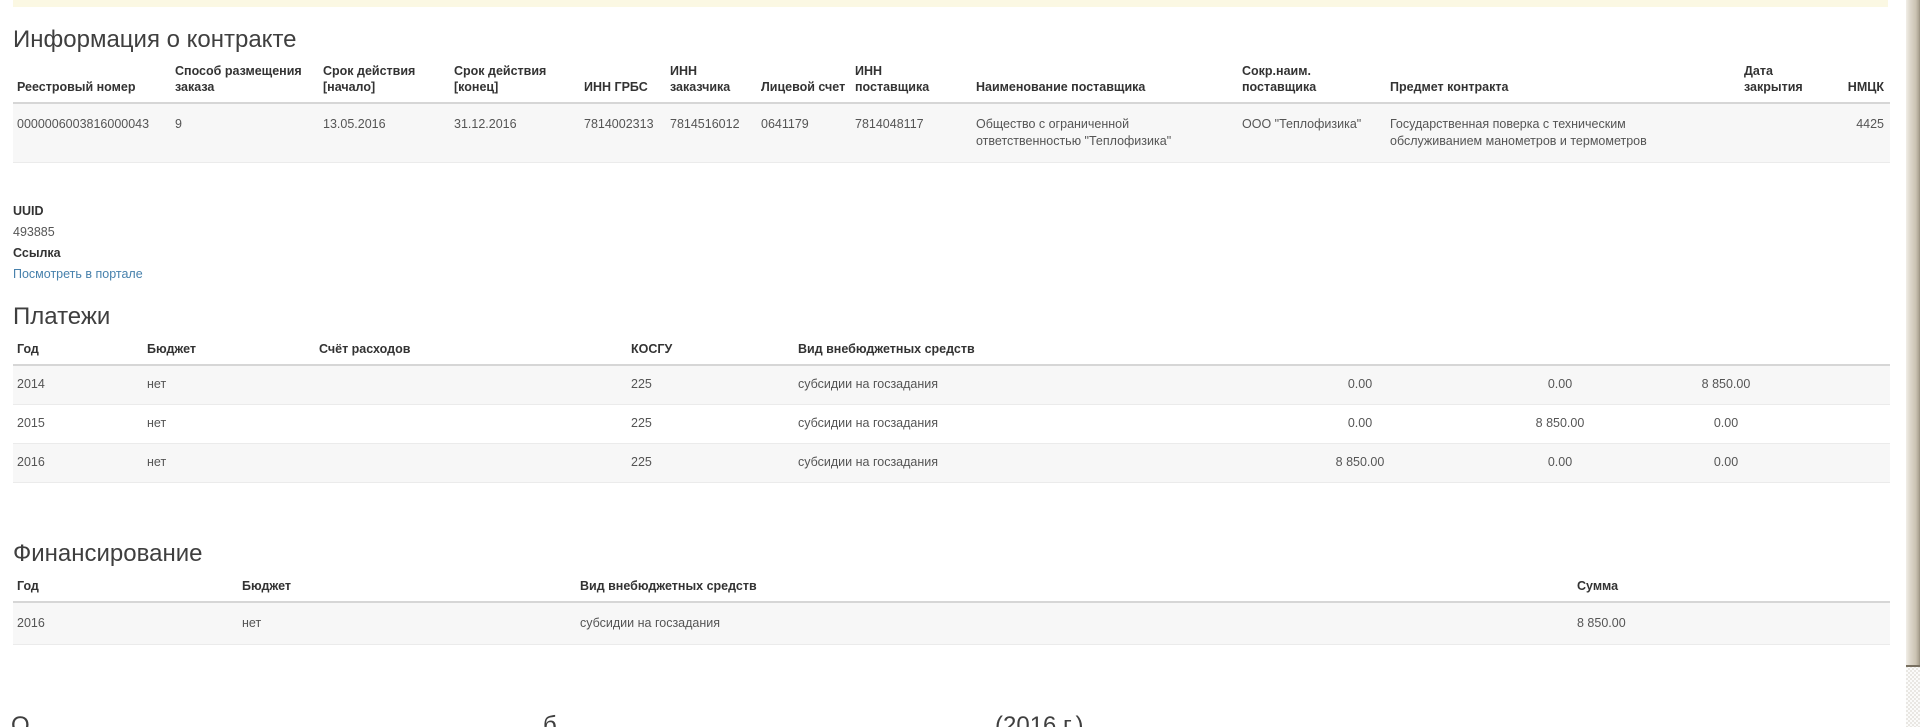 The height and width of the screenshot is (727, 1920). What do you see at coordinates (78, 385) in the screenshot?
I see `table-cell-year: 2014` at bounding box center [78, 385].